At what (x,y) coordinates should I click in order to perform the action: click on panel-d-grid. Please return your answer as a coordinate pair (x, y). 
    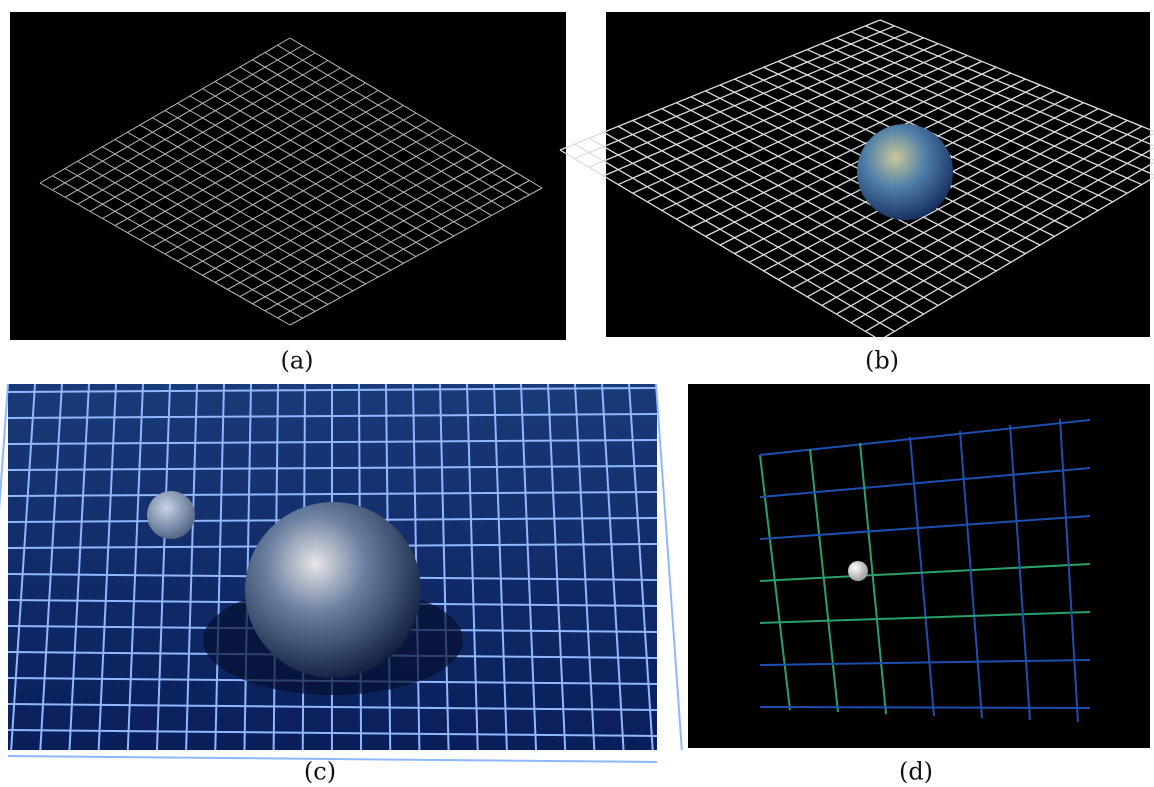
    Looking at the image, I should click on (925, 570).